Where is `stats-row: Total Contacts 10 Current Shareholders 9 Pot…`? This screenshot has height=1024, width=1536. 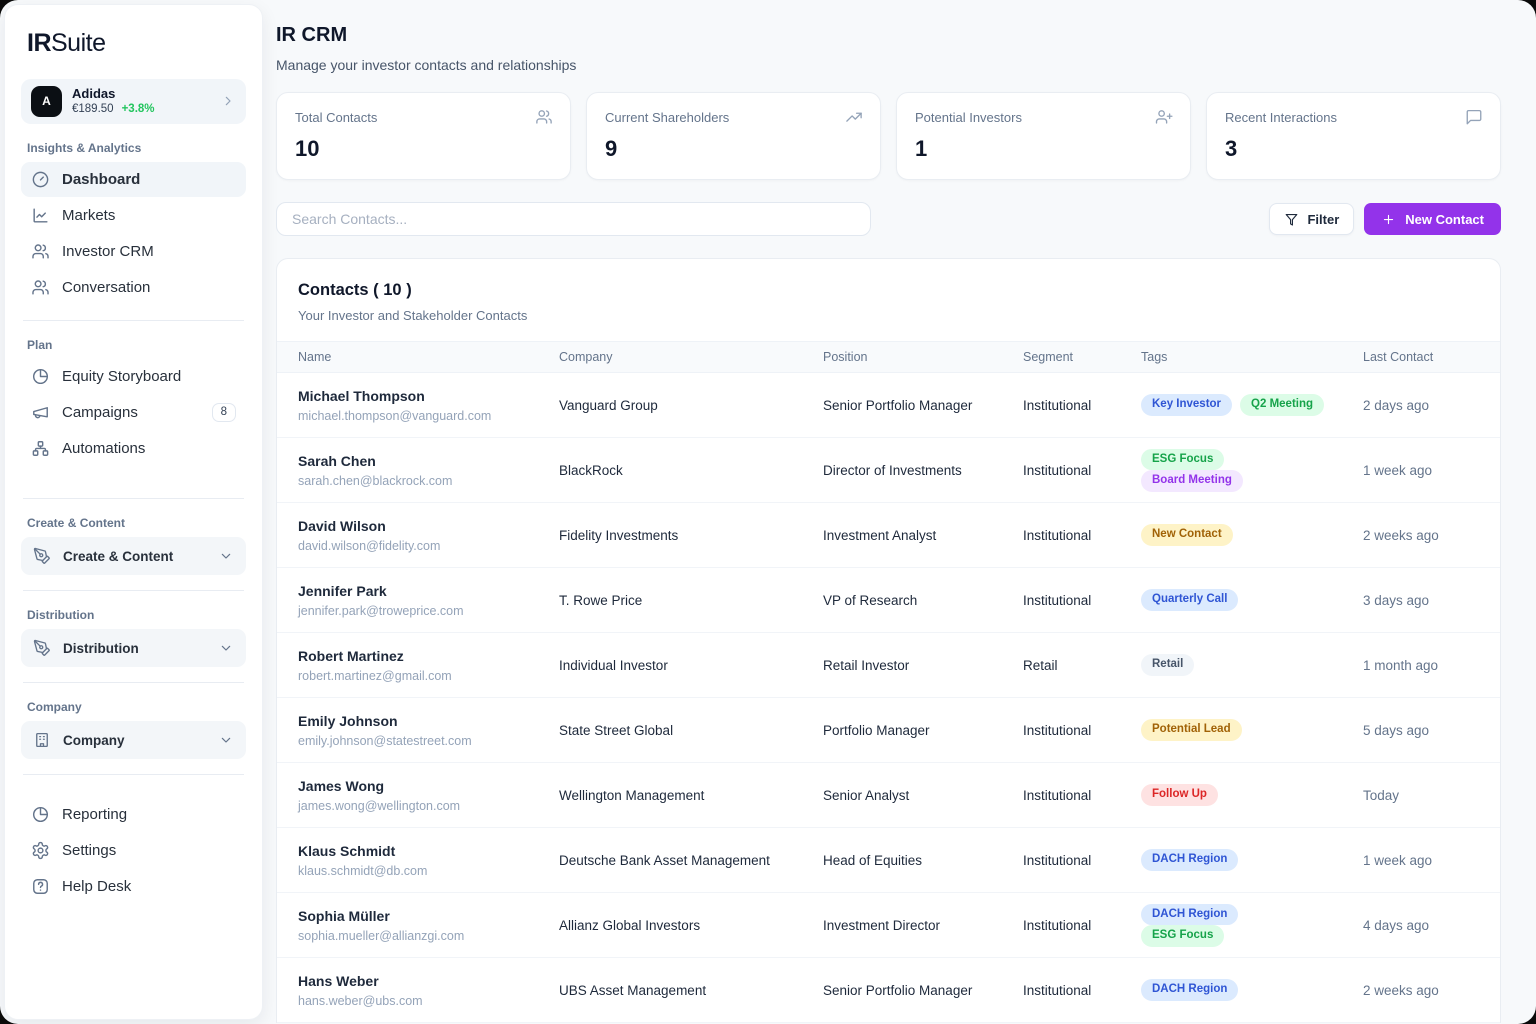
stats-row: Total Contacts 10 Current Shareholders 9 Pot… is located at coordinates (888, 136).